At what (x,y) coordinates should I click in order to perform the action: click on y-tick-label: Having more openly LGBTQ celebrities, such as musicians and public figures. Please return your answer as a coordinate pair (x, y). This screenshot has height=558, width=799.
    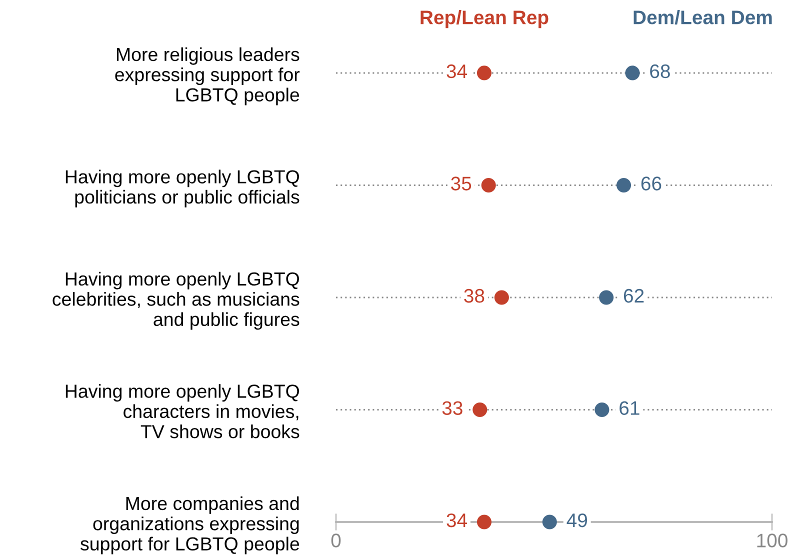
    Looking at the image, I should click on (176, 301).